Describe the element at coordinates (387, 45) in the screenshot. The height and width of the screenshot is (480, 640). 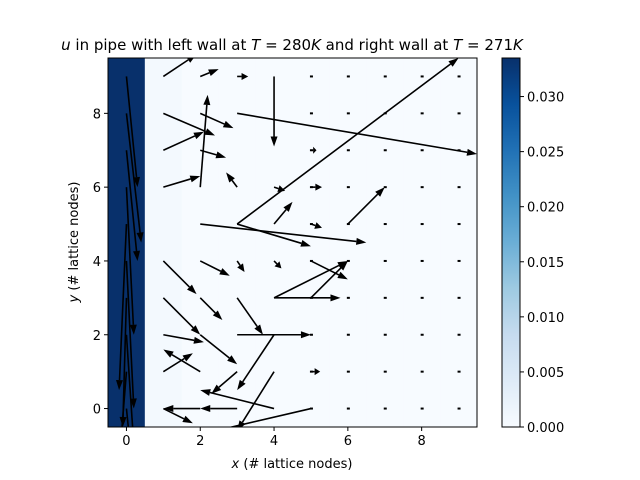
I see `title-text-2: and right wall at` at that location.